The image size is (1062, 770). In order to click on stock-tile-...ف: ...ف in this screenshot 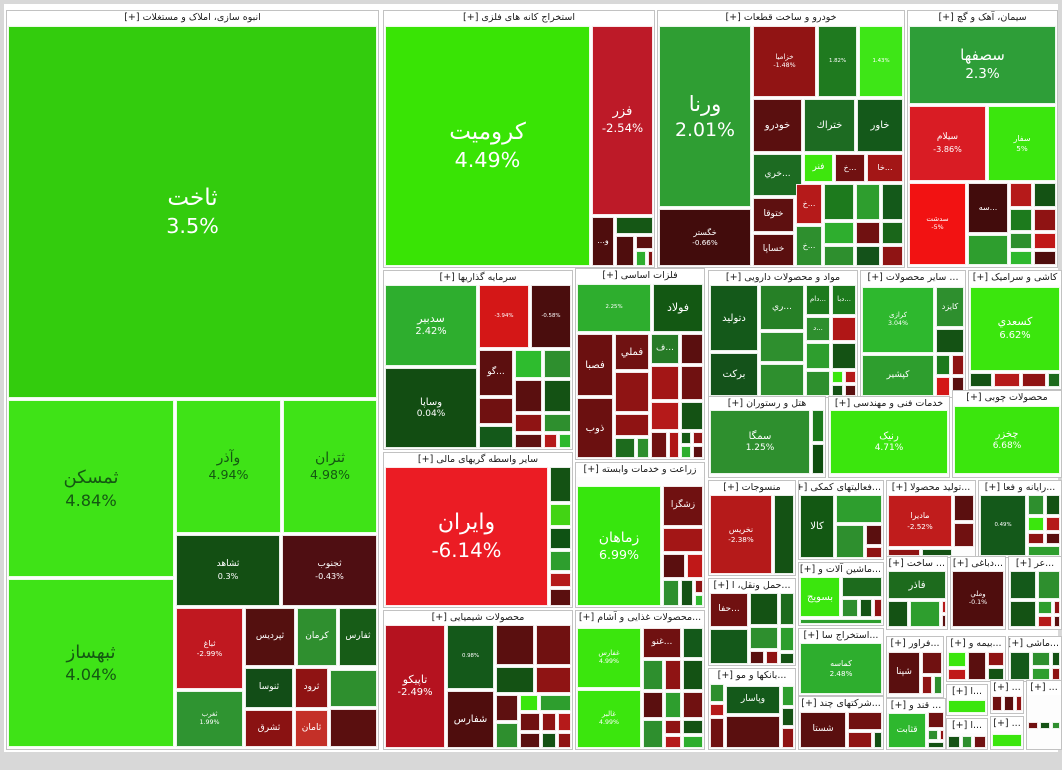, I will do `click(665, 349)`.